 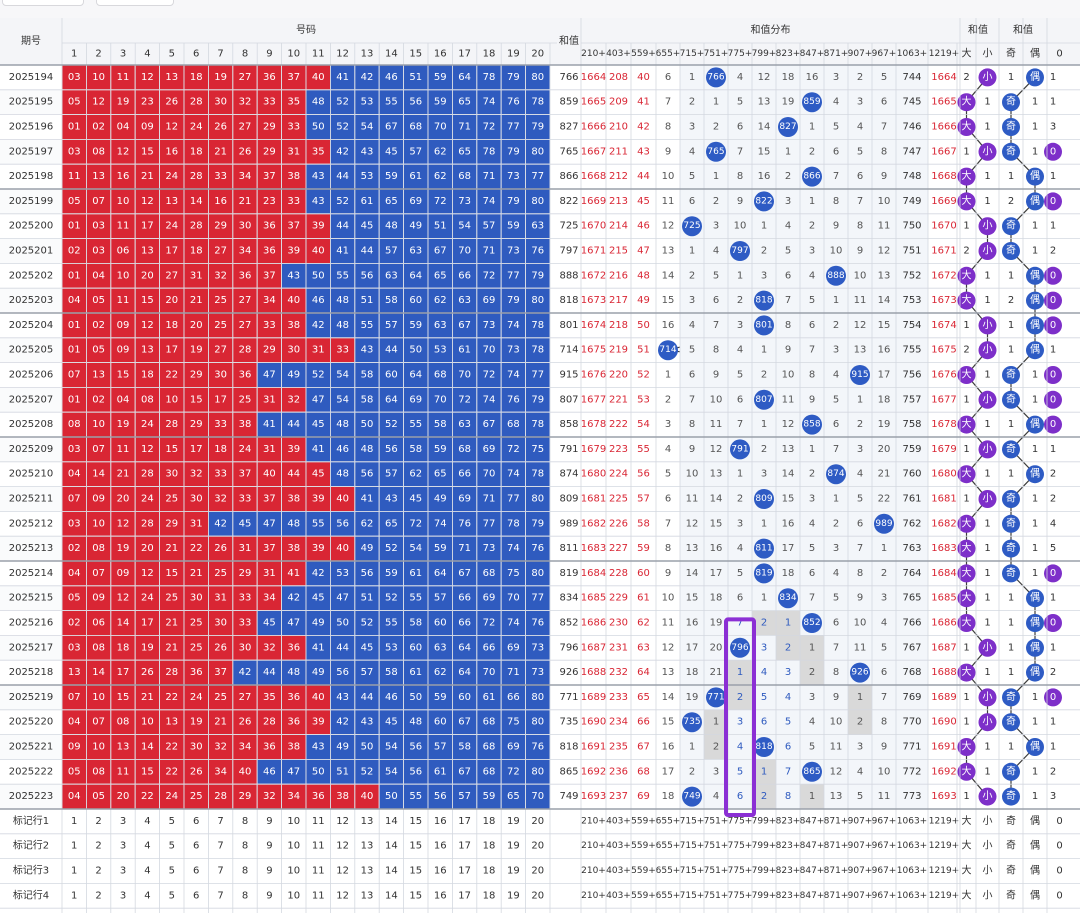 I want to click on dist-value: 6, so click(x=764, y=722).